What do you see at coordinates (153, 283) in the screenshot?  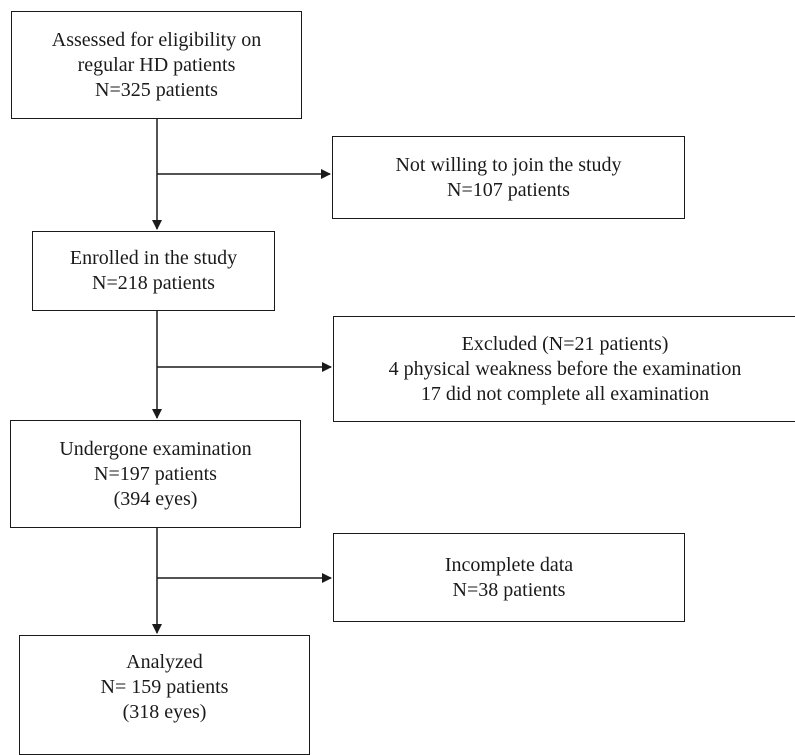 I see `enrolled-count: N=218 patients` at bounding box center [153, 283].